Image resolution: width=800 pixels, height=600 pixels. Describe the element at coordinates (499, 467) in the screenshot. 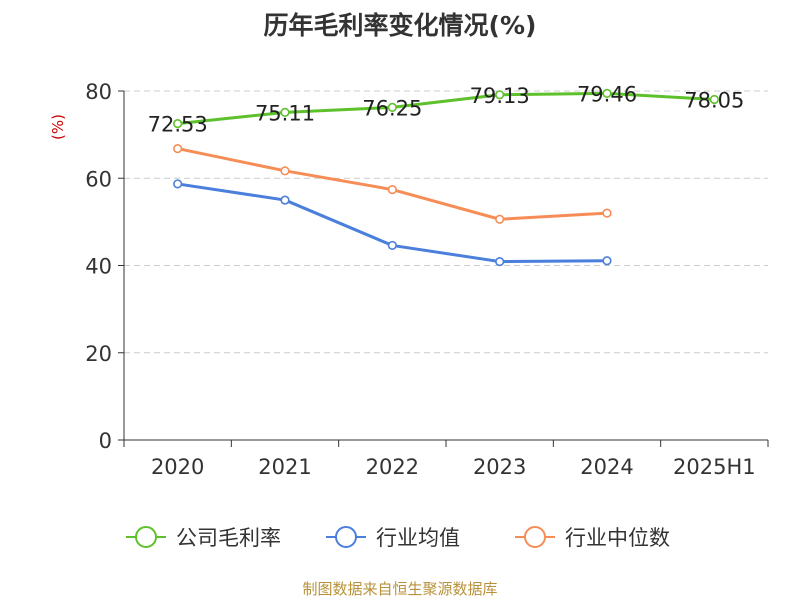

I see `x-tick-label: 2023` at that location.